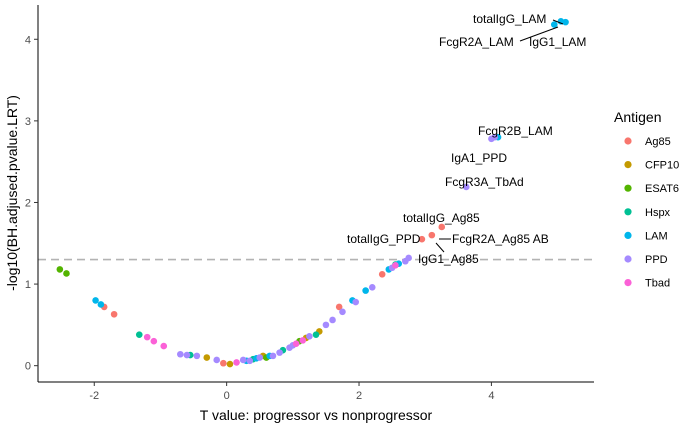 The height and width of the screenshot is (432, 700). I want to click on legend-label: Tbad, so click(657, 284).